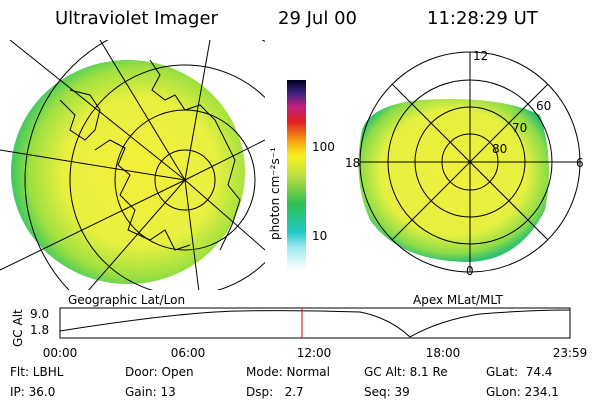 The image size is (600, 404). What do you see at coordinates (159, 372) in the screenshot?
I see `info-field: Door: Open` at bounding box center [159, 372].